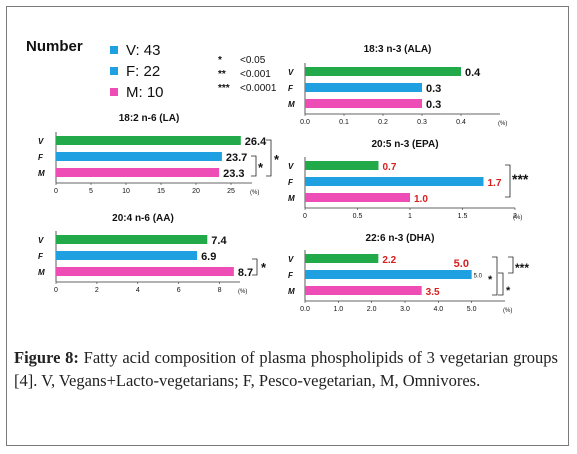 This screenshot has width=577, height=454. What do you see at coordinates (372, 309) in the screenshot?
I see `x-tick-label: 2.0` at bounding box center [372, 309].